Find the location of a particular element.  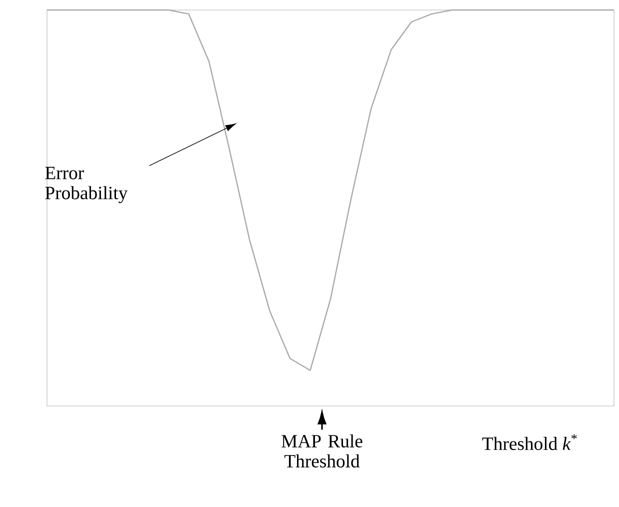

text: MAP Rule Threshold is located at coordinates (322, 451).